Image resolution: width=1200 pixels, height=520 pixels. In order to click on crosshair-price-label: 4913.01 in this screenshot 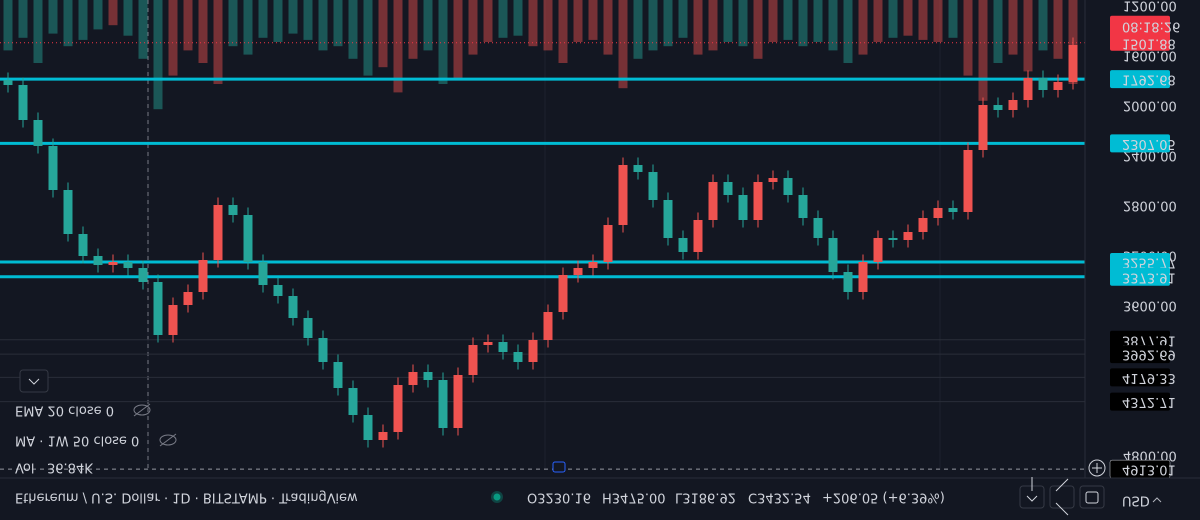, I will do `click(1149, 469)`.